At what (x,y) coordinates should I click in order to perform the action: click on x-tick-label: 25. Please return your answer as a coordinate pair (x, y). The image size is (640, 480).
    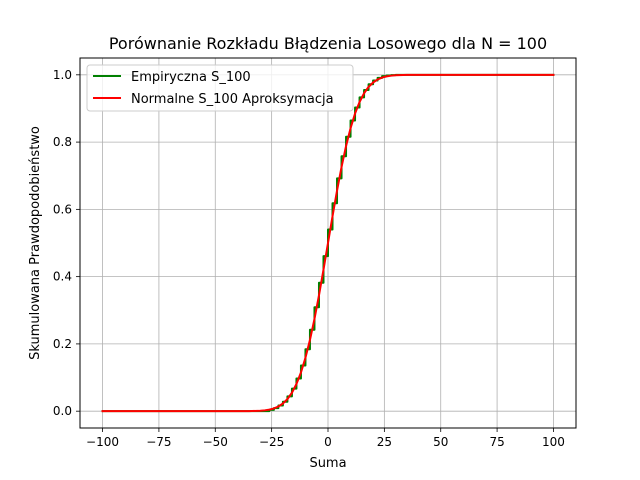
    Looking at the image, I should click on (384, 442).